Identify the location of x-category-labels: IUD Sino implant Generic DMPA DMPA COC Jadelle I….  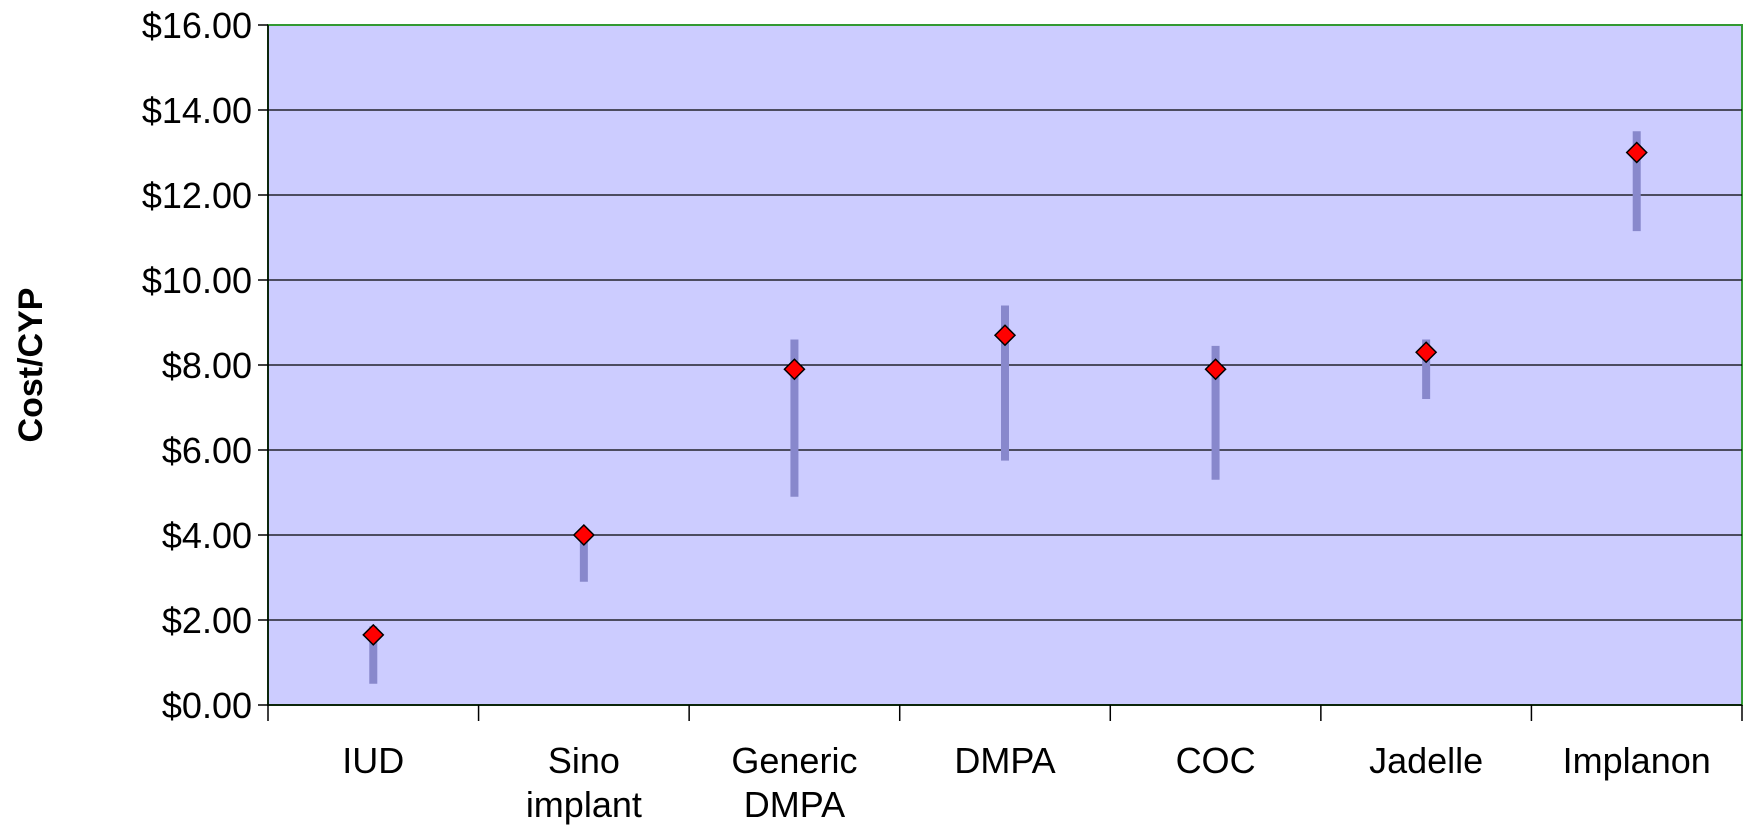
(1026, 782).